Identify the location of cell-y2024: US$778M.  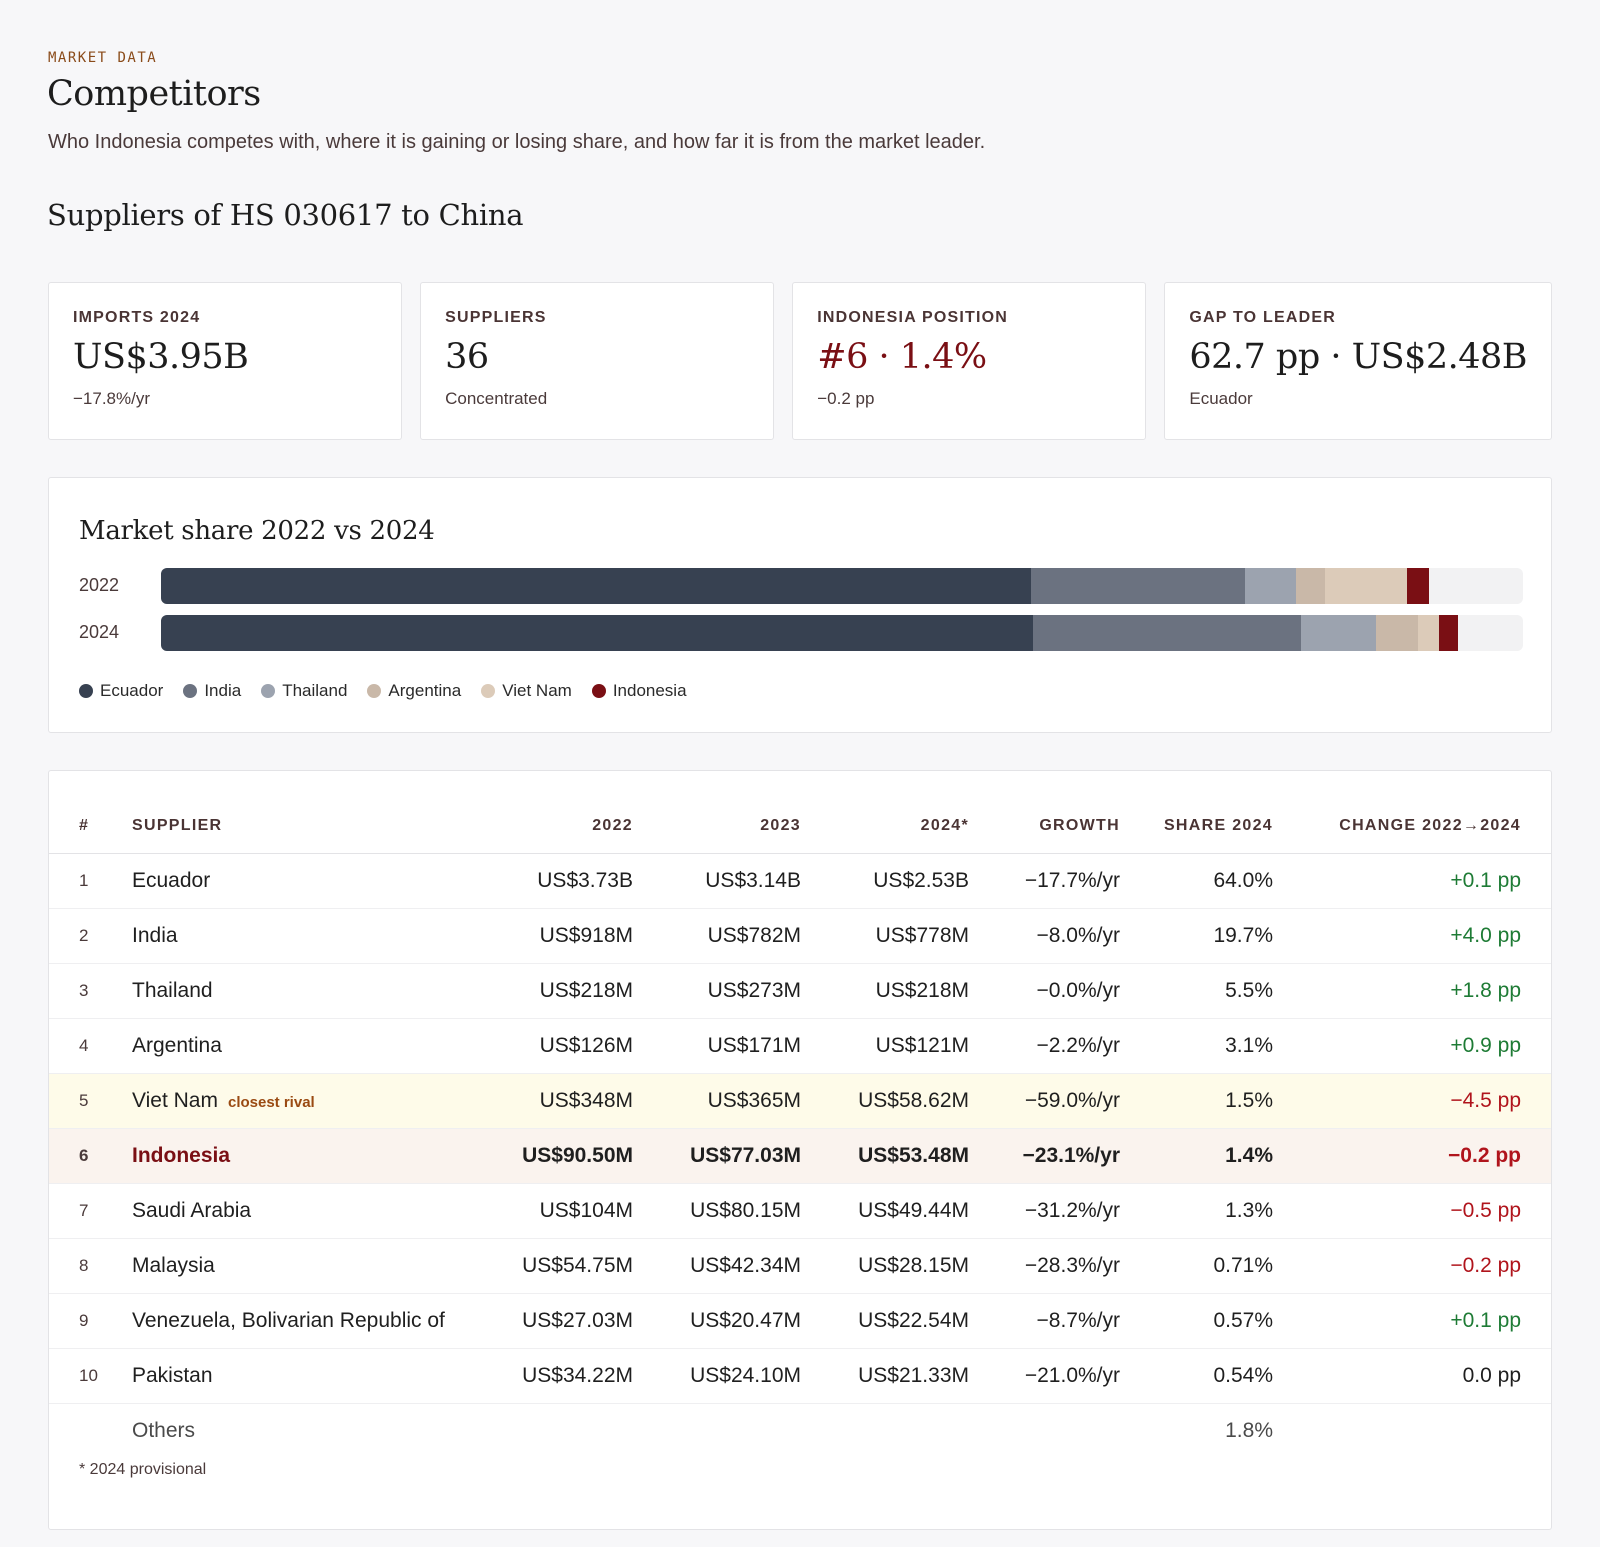
(885, 936).